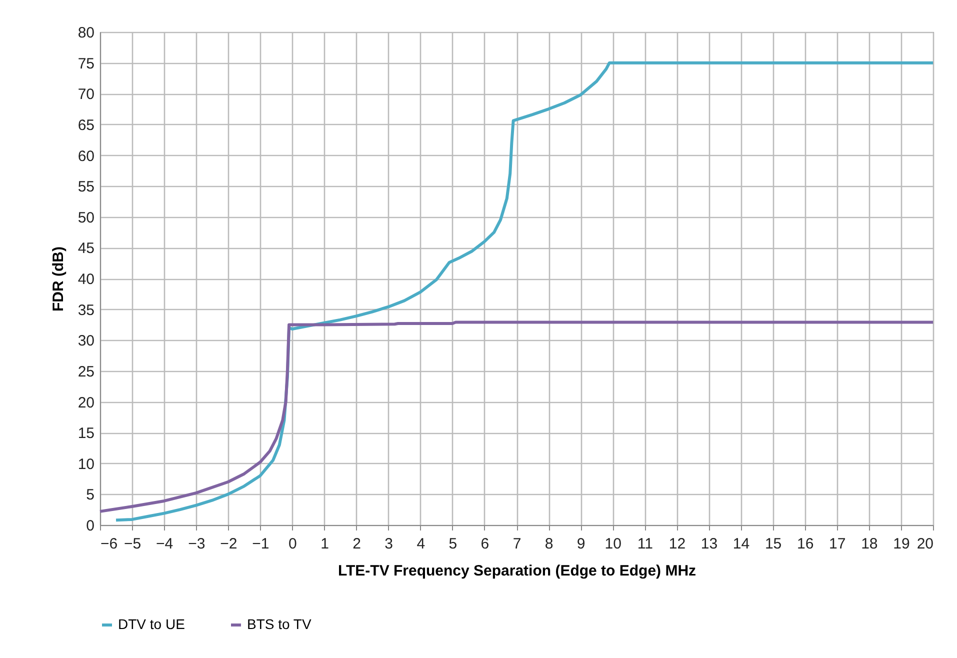 The image size is (957, 658). I want to click on legend-label: DTV to UE, so click(151, 624).